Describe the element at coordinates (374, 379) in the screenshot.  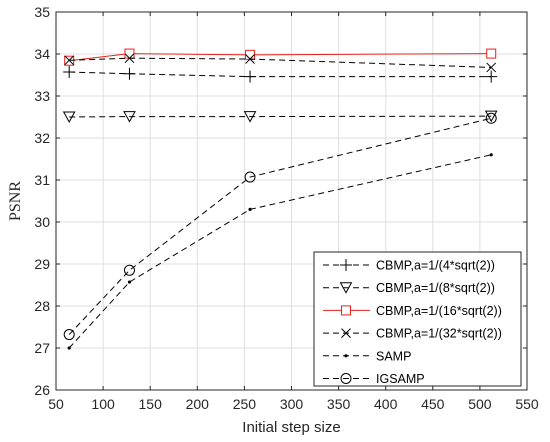
I see `legend-entry: IGSAMP` at that location.